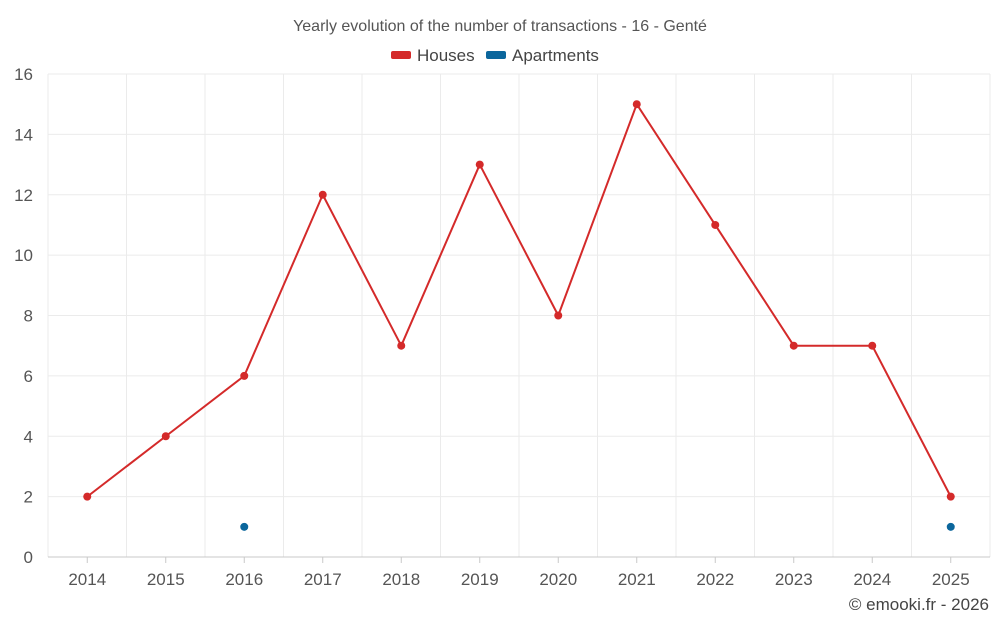  Describe the element at coordinates (23, 74) in the screenshot. I see `y-tick-label: 16` at that location.